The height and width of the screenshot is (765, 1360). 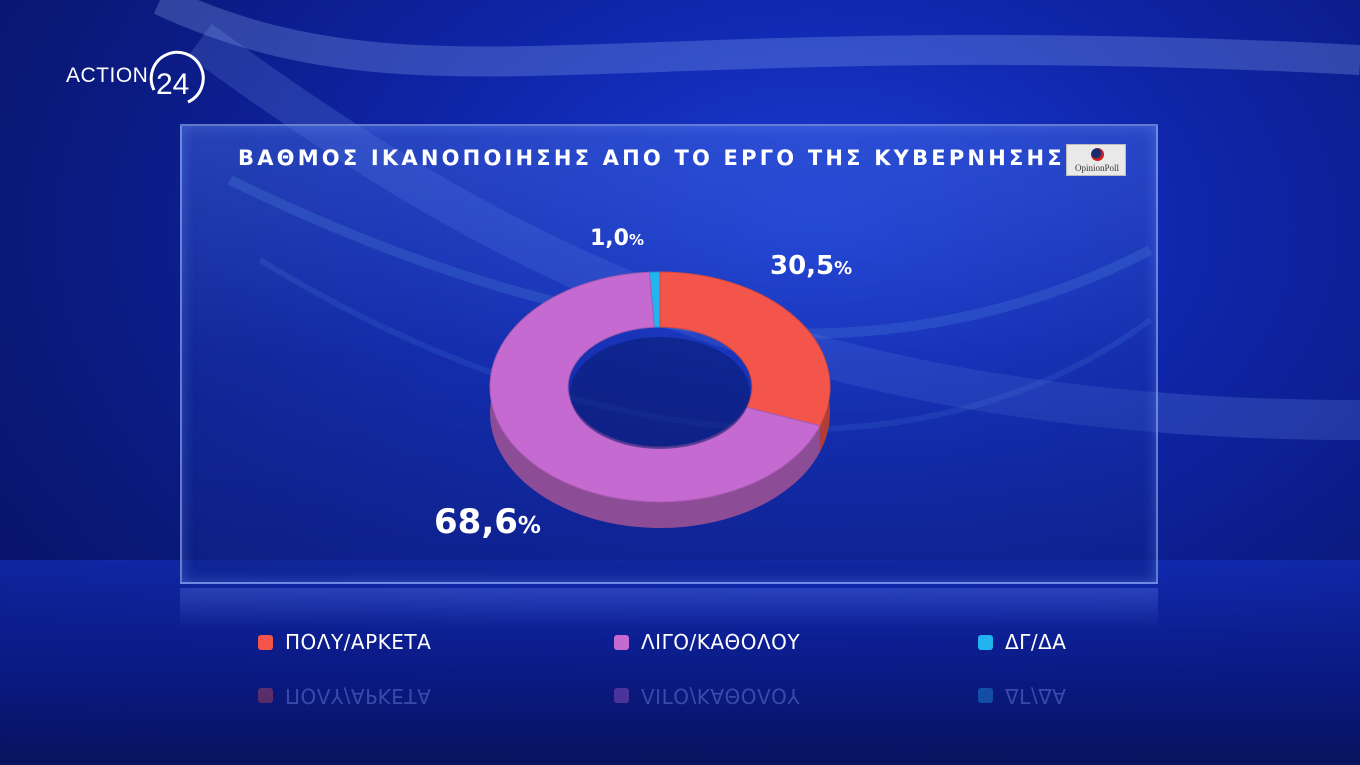 I want to click on legend-swatch-ligo, so click(x=621, y=642).